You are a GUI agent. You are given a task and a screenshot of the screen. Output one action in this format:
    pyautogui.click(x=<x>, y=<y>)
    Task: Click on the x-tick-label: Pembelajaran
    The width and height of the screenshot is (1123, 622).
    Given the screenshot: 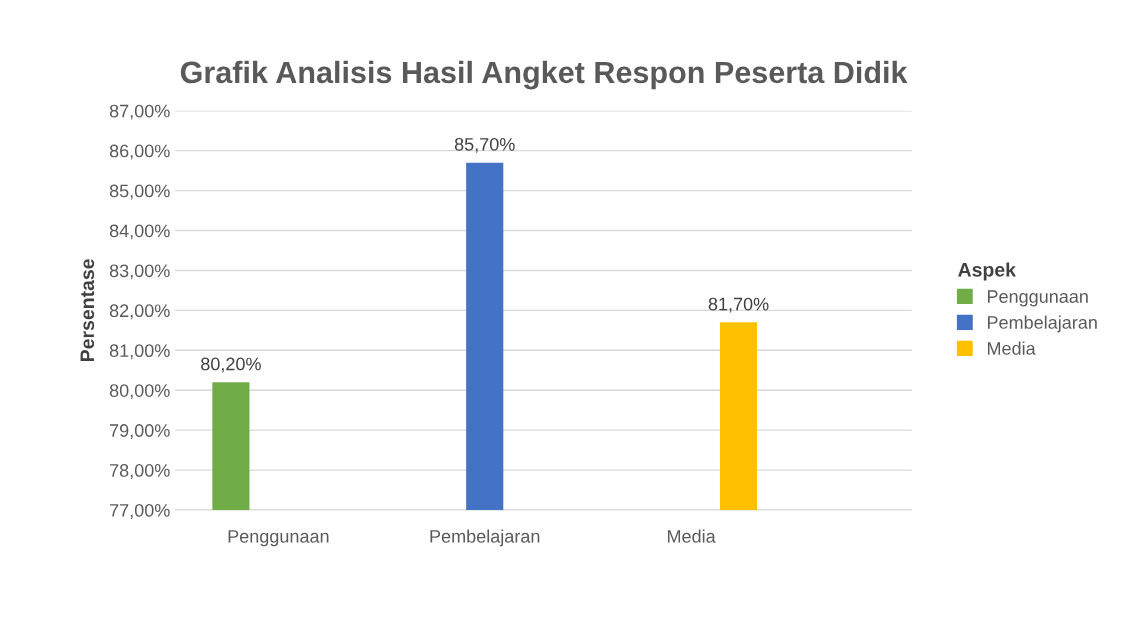 What is the action you would take?
    pyautogui.click(x=485, y=538)
    